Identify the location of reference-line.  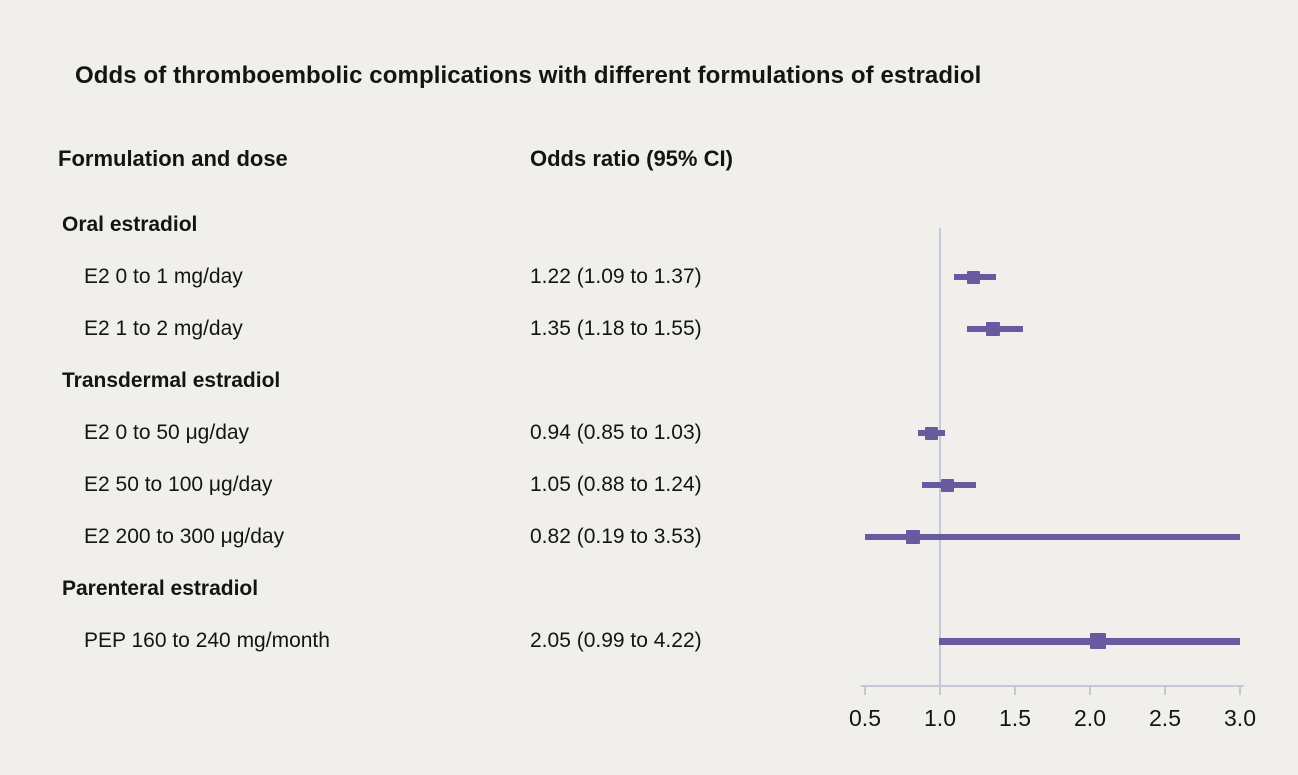
(940, 456).